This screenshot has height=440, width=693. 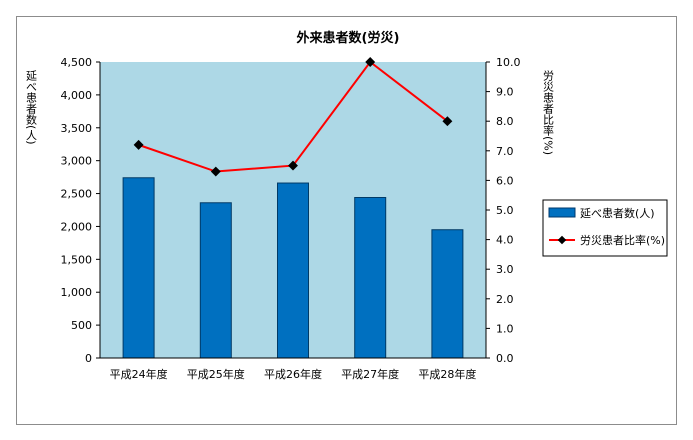 What do you see at coordinates (505, 151) in the screenshot?
I see `y-tick-right-label: 7.0` at bounding box center [505, 151].